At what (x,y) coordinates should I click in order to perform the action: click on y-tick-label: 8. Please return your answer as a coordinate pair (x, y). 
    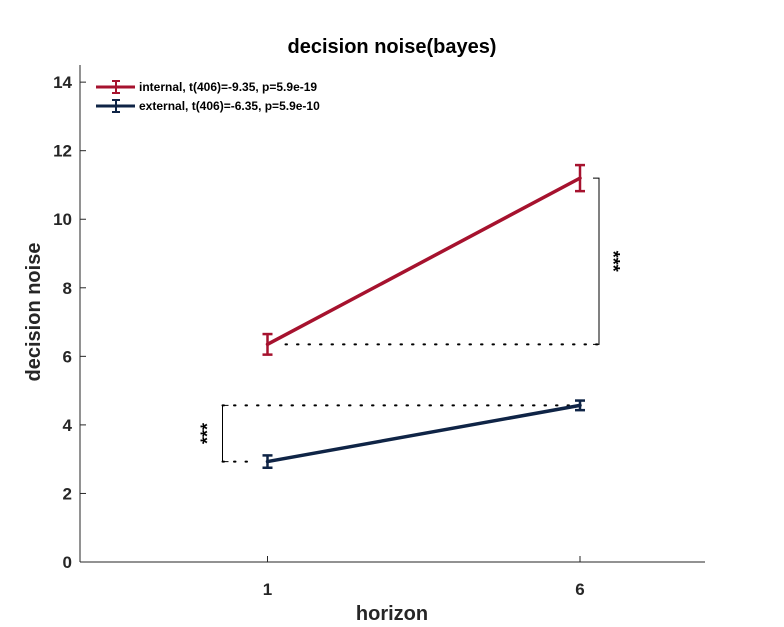
    Looking at the image, I should click on (67, 288).